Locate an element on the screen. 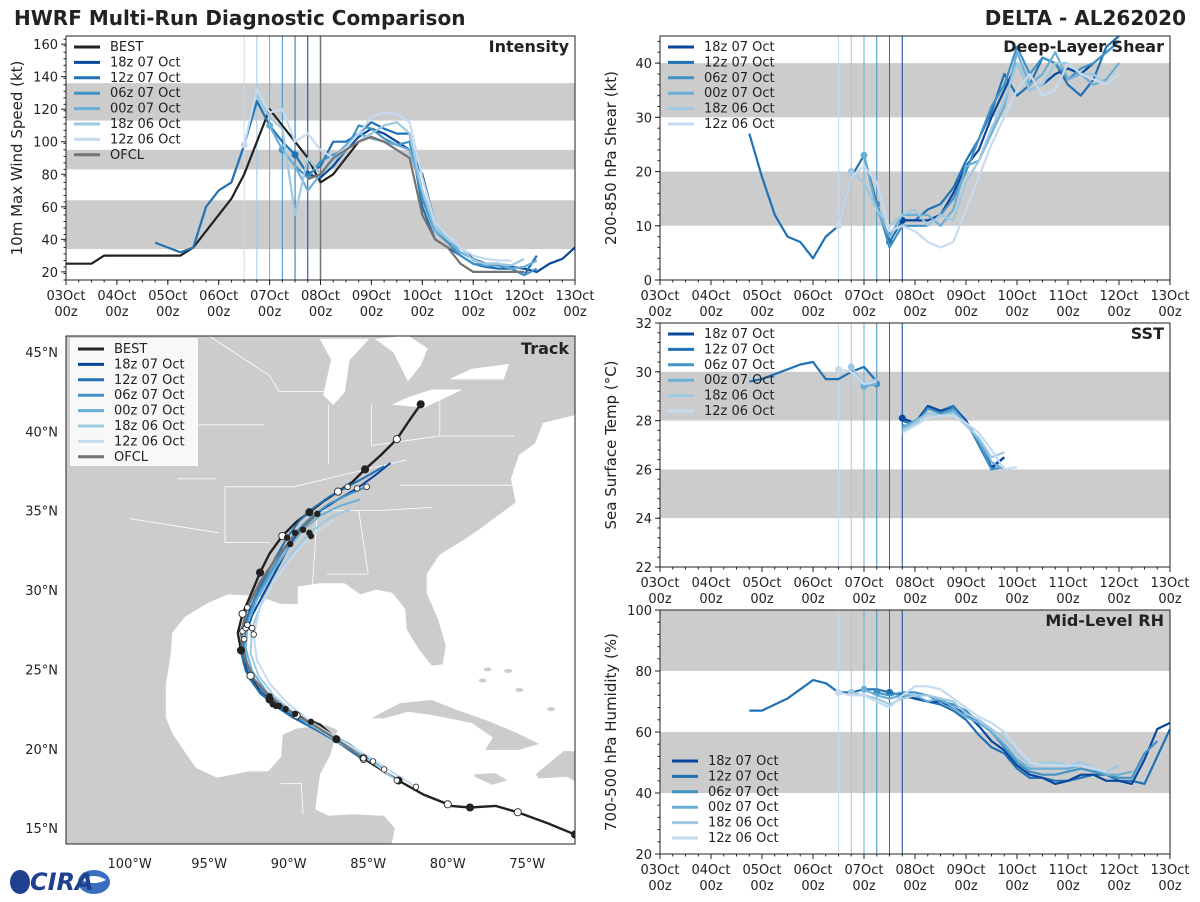 The width and height of the screenshot is (1200, 902). x-tick-label: 03Oct is located at coordinates (659, 583).